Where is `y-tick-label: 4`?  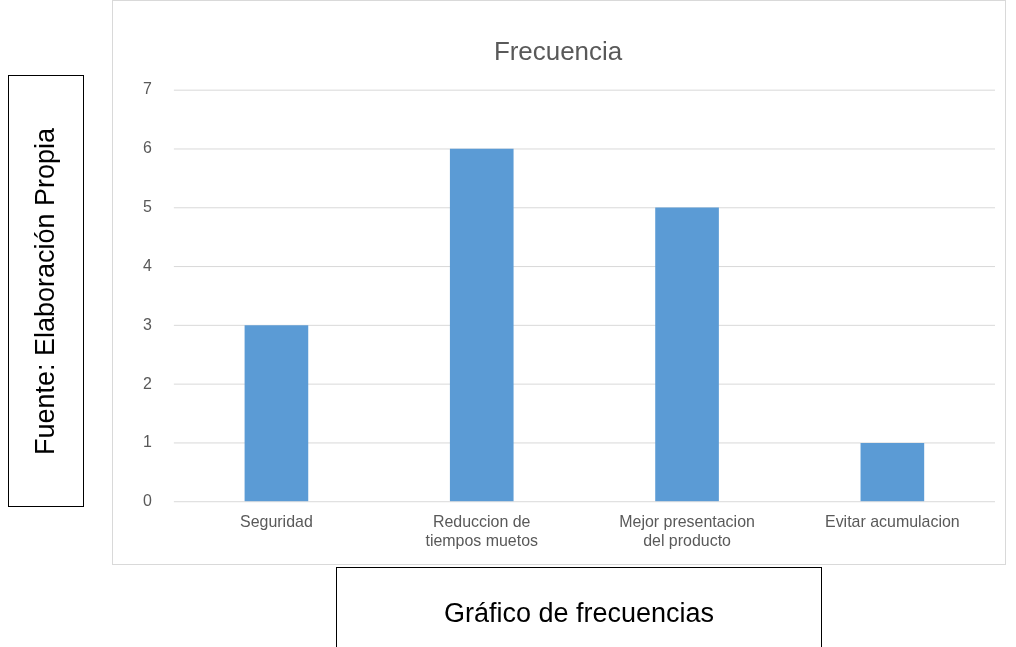 y-tick-label: 4 is located at coordinates (147, 265).